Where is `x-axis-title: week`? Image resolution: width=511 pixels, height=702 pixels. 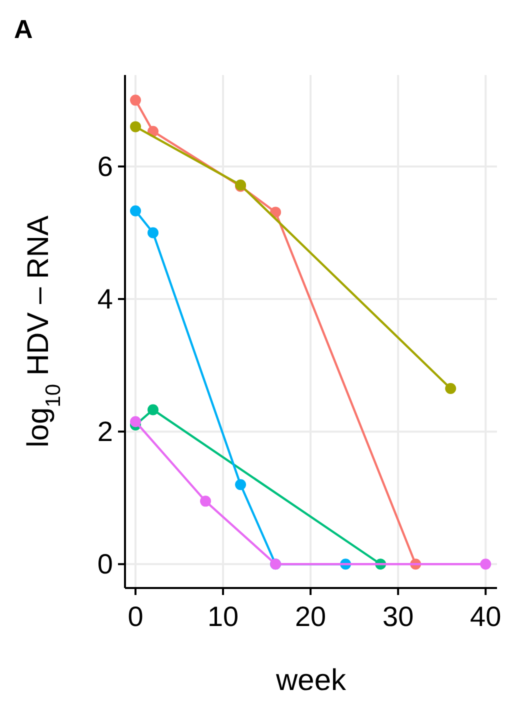 x-axis-title: week is located at coordinates (311, 680).